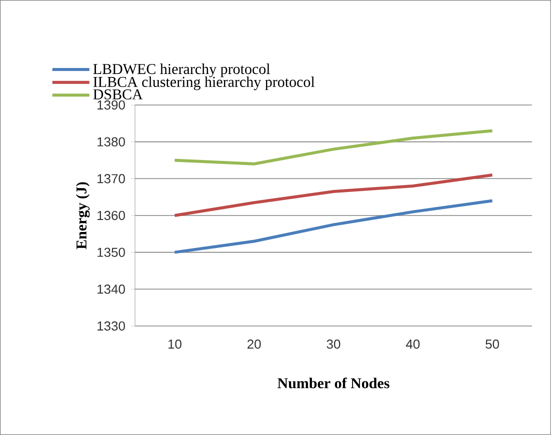 The height and width of the screenshot is (435, 551). What do you see at coordinates (333, 344) in the screenshot?
I see `x-tick-label: 30` at bounding box center [333, 344].